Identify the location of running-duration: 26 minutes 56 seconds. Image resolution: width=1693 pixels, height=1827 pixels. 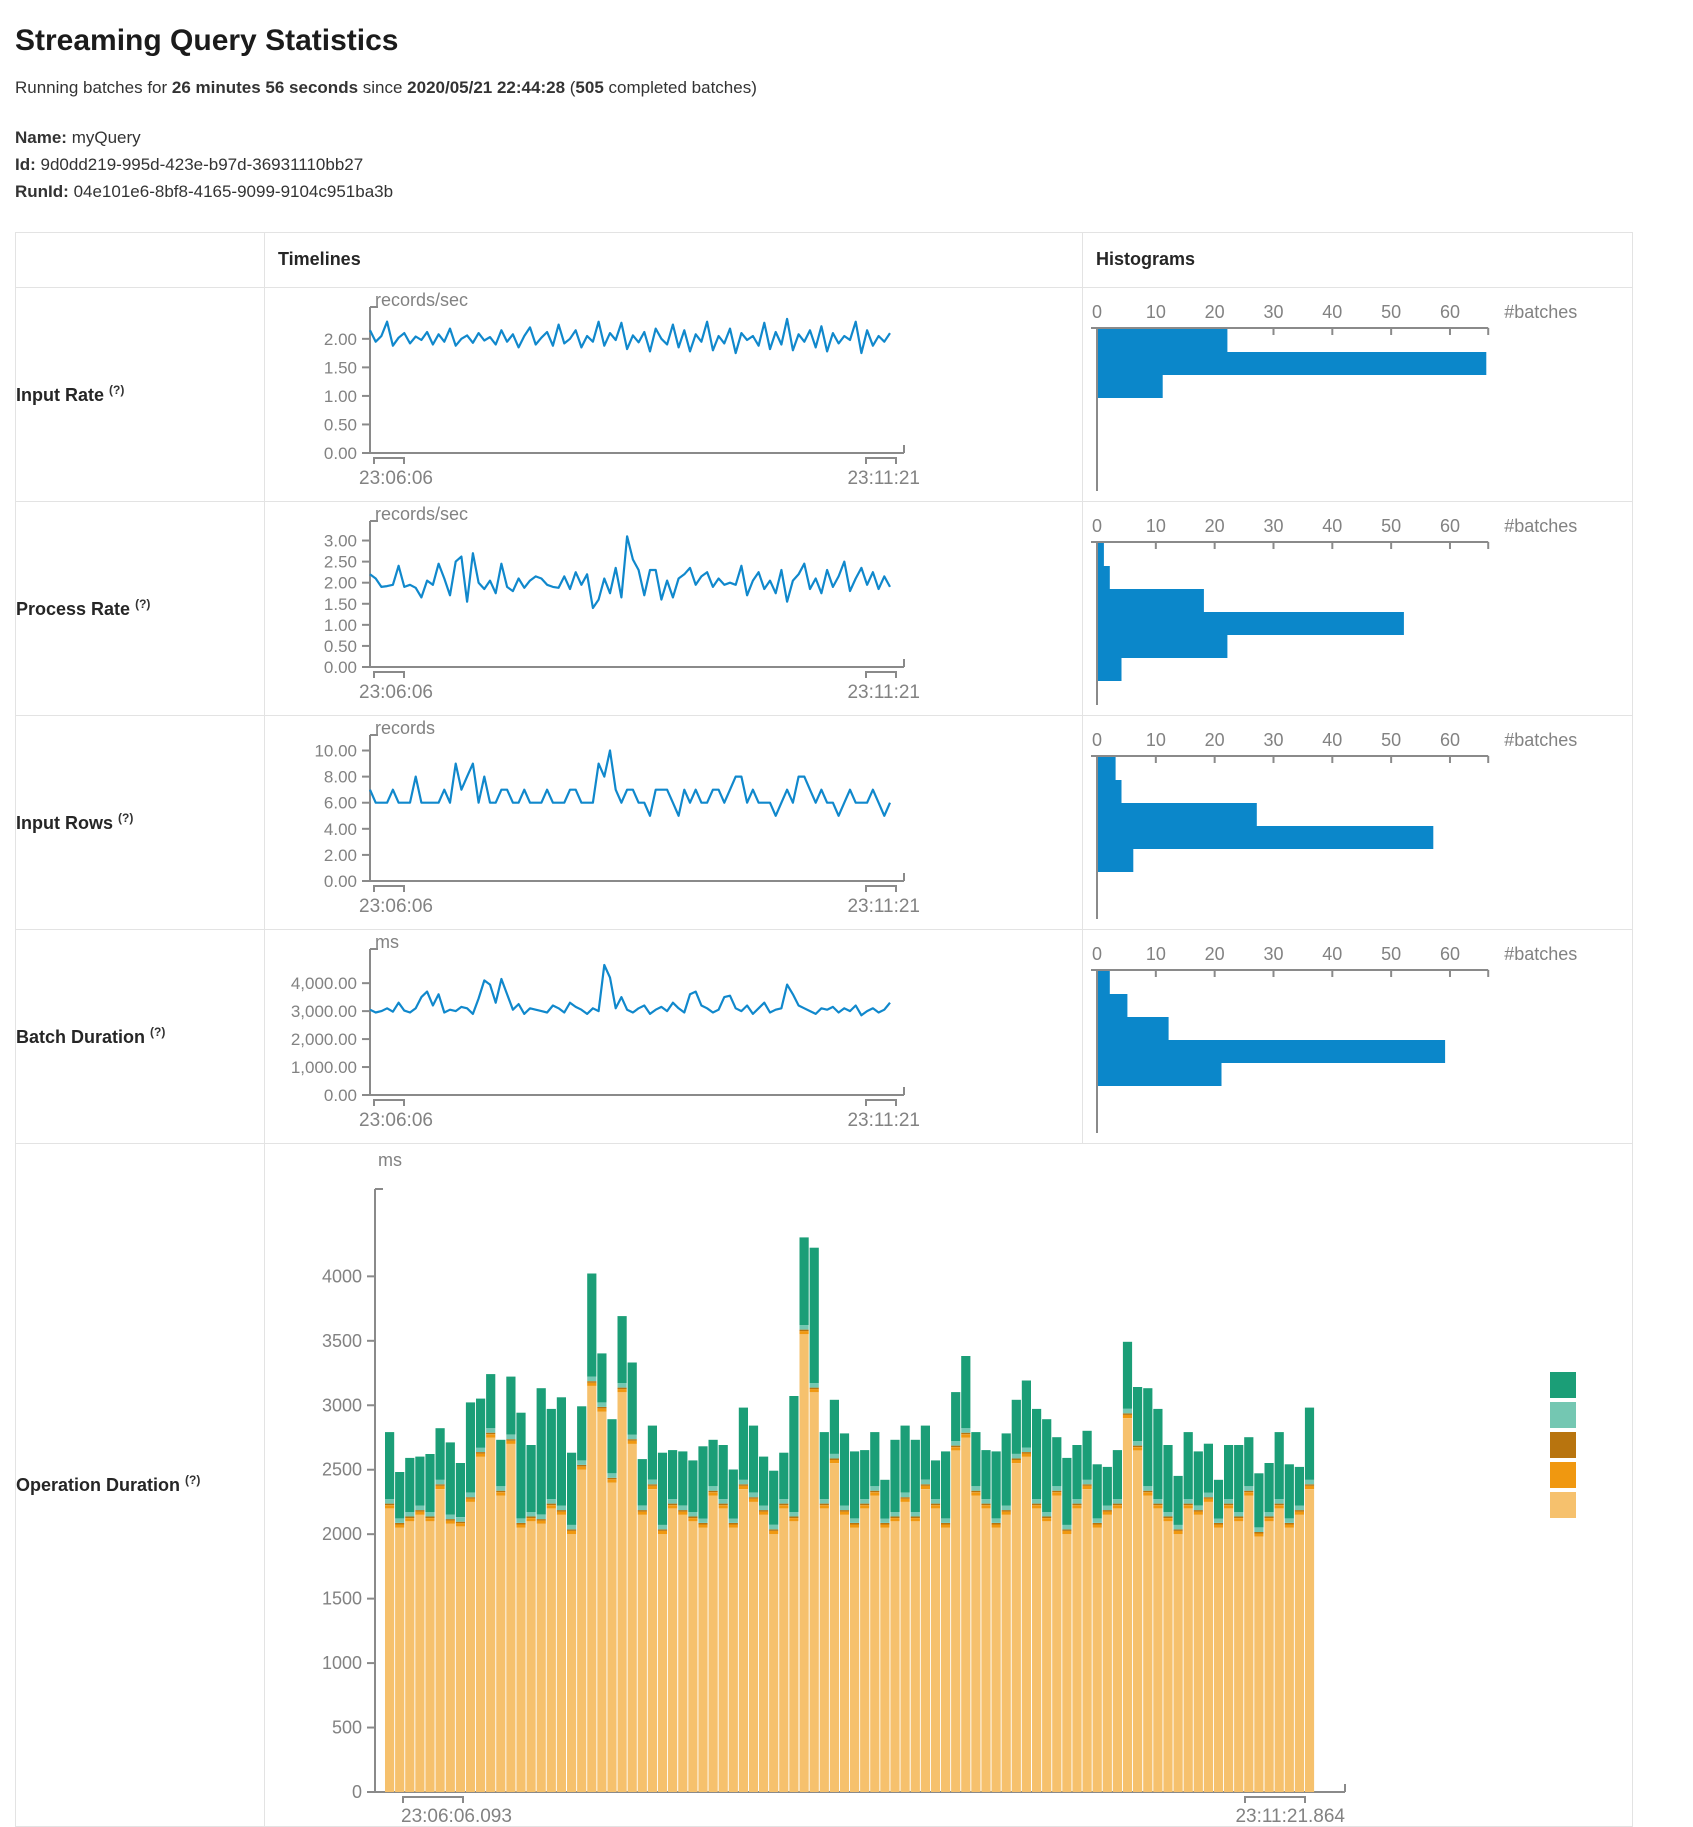
(265, 87).